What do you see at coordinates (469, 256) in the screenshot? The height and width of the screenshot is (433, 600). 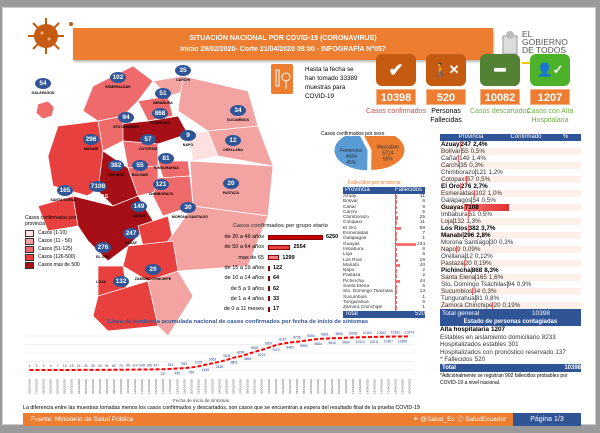 I see `confirmed-value: 12` at bounding box center [469, 256].